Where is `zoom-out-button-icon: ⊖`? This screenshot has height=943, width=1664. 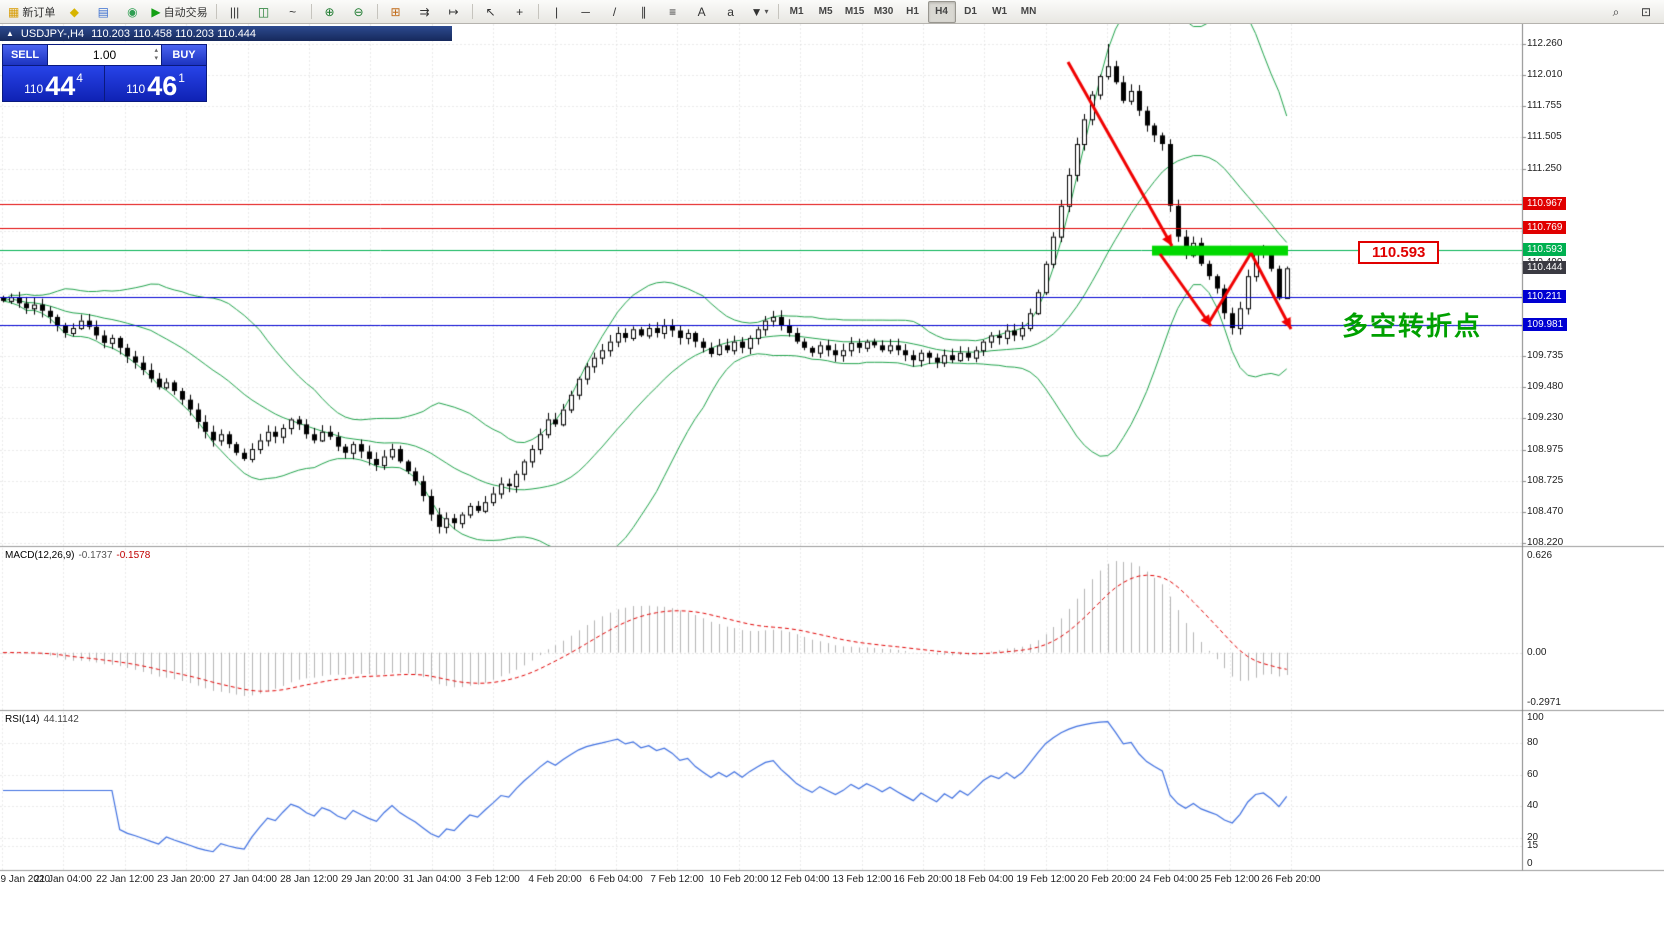
zoom-out-button-icon: ⊖ is located at coordinates (358, 11).